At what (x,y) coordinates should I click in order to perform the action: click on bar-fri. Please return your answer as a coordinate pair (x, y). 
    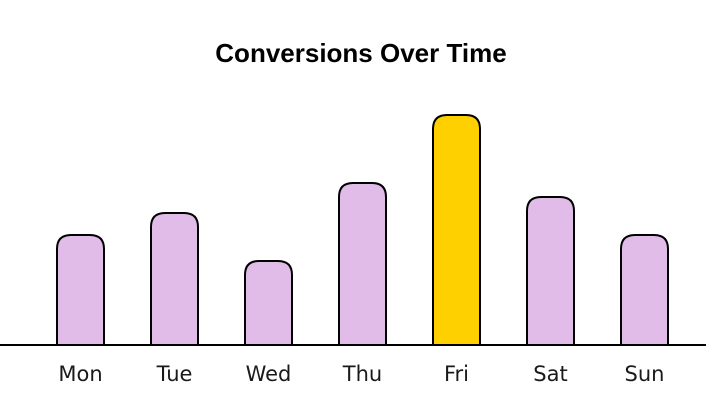
    Looking at the image, I should click on (456, 230).